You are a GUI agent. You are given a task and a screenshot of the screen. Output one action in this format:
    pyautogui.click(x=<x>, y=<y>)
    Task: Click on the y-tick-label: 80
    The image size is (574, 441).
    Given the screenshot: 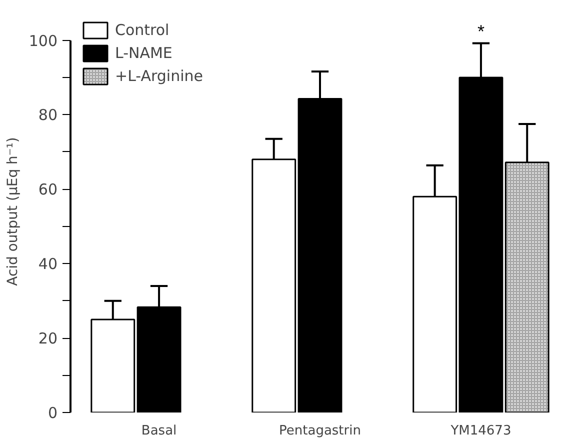 What is the action you would take?
    pyautogui.click(x=48, y=115)
    